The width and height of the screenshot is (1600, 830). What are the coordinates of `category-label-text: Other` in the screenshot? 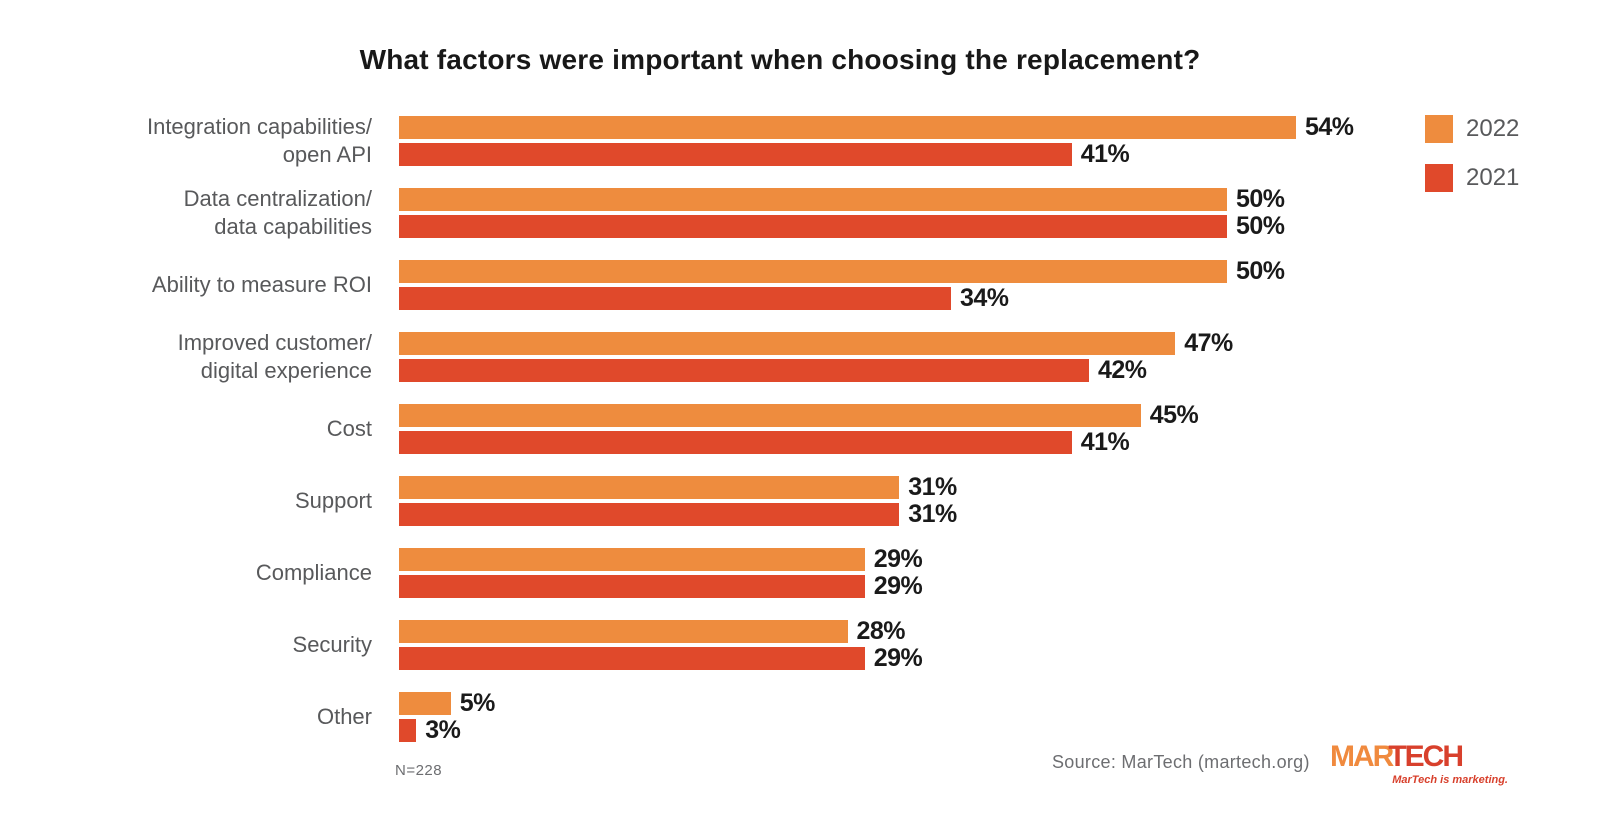 It's located at (344, 716).